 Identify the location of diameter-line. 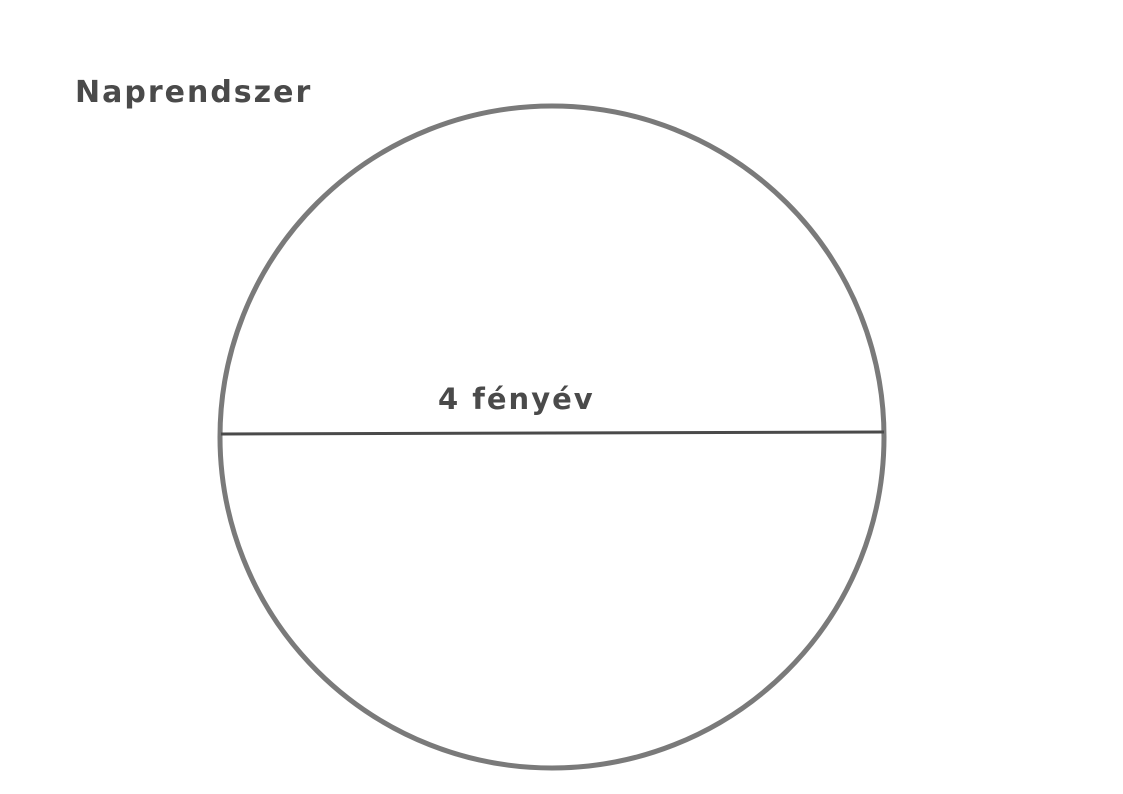
(552, 433).